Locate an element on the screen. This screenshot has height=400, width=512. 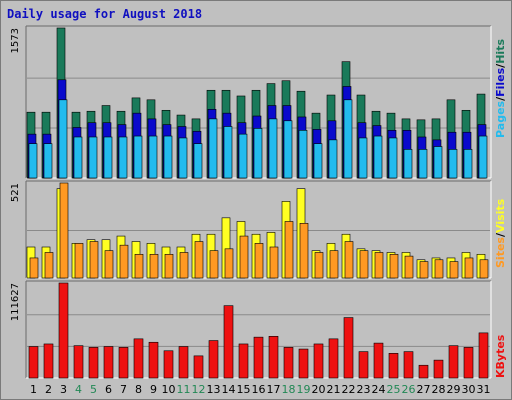
legend-kbytes: KBytes is located at coordinates (500, 356).